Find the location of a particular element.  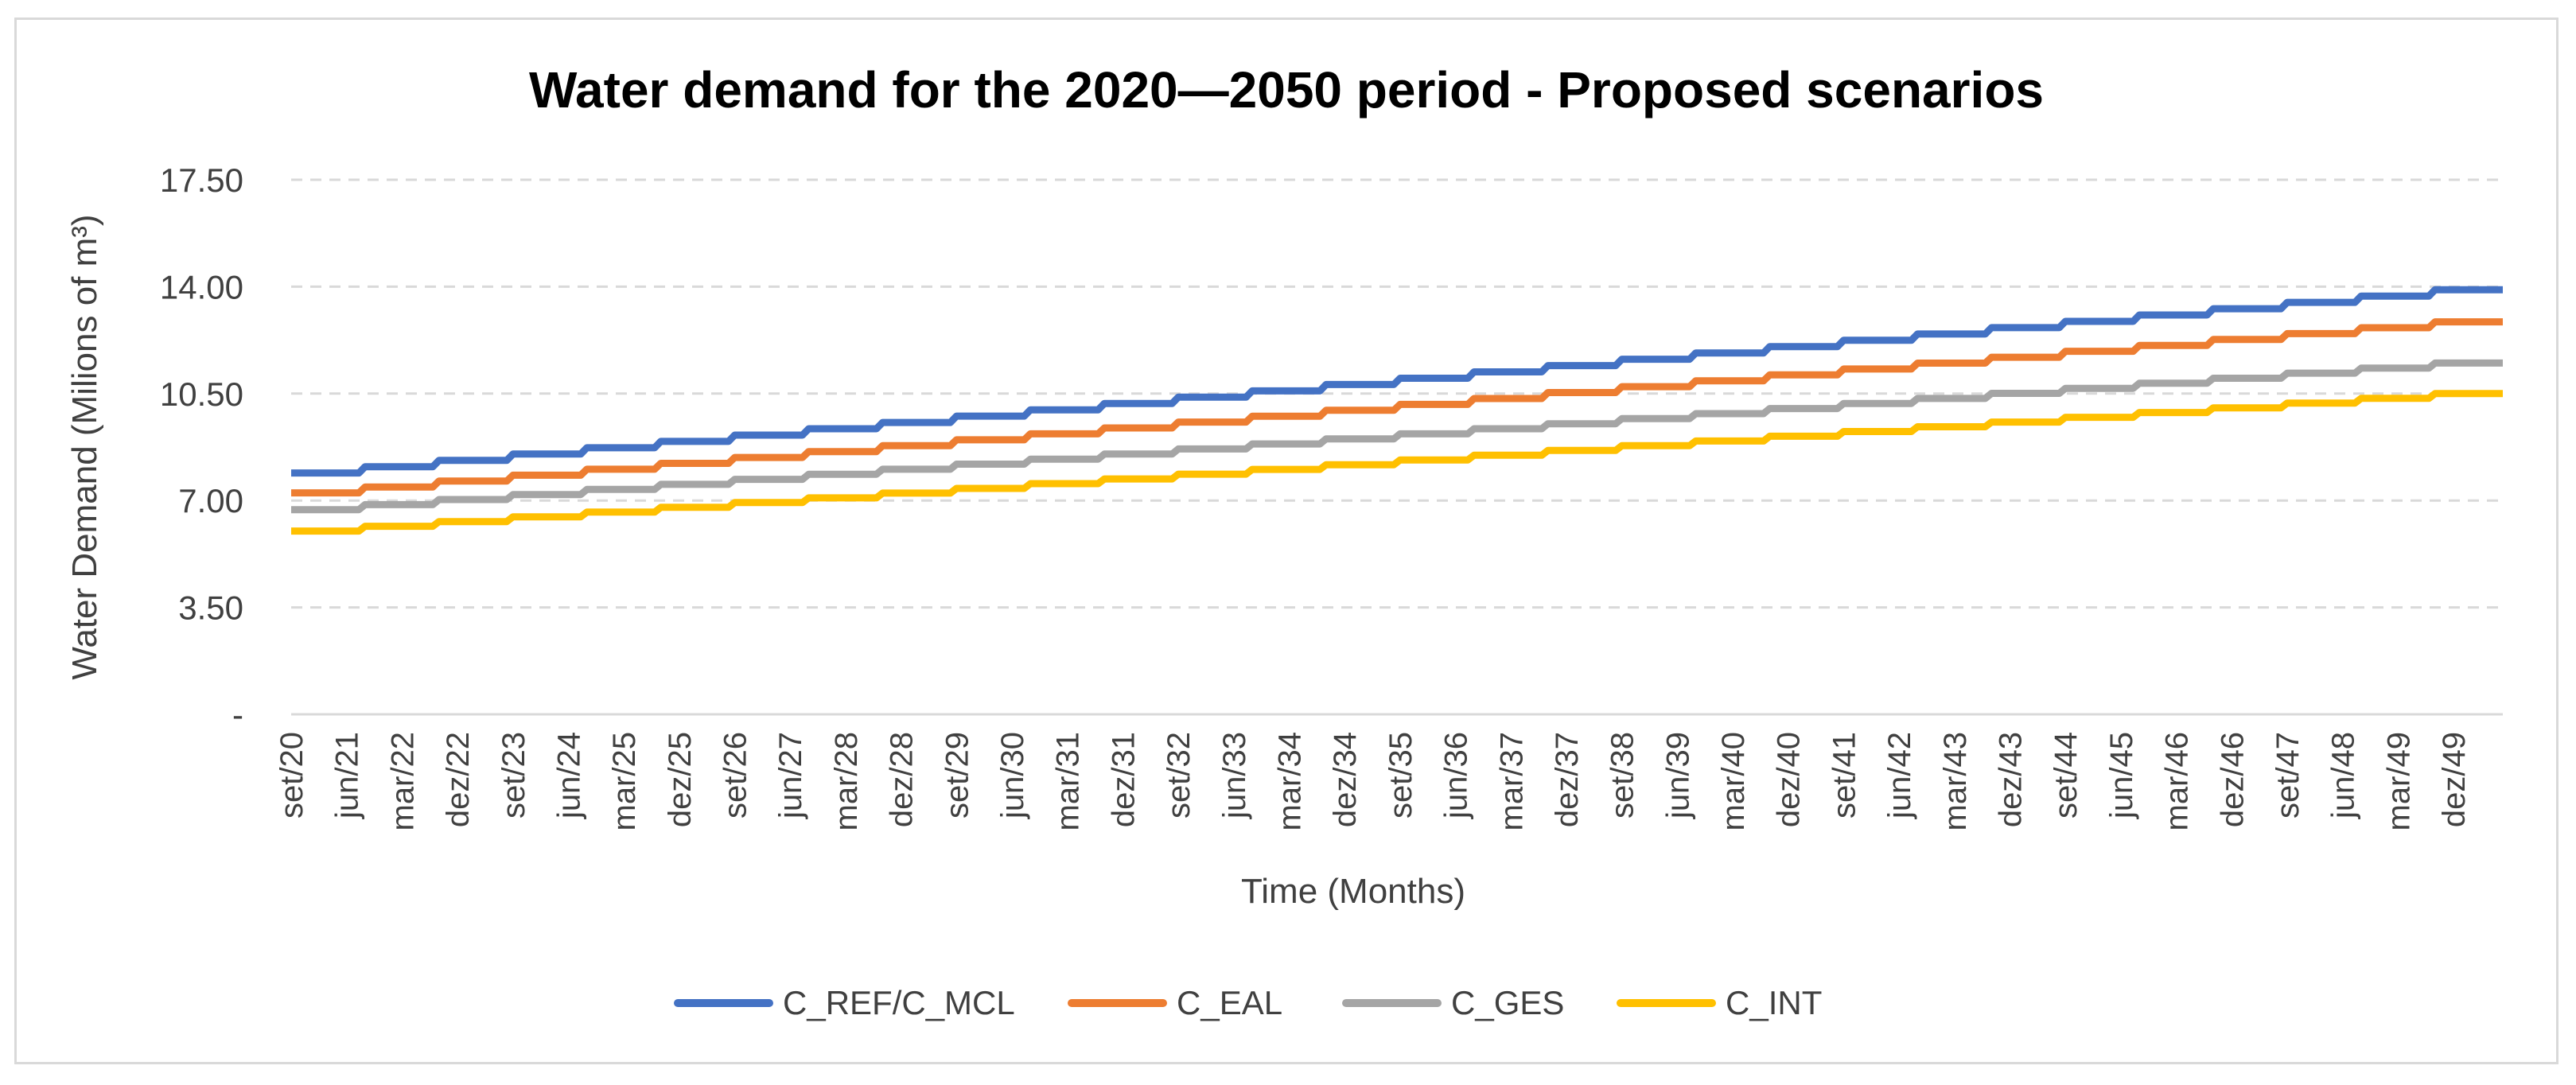

x-tick-label: mar/37 is located at coordinates (1512, 781).